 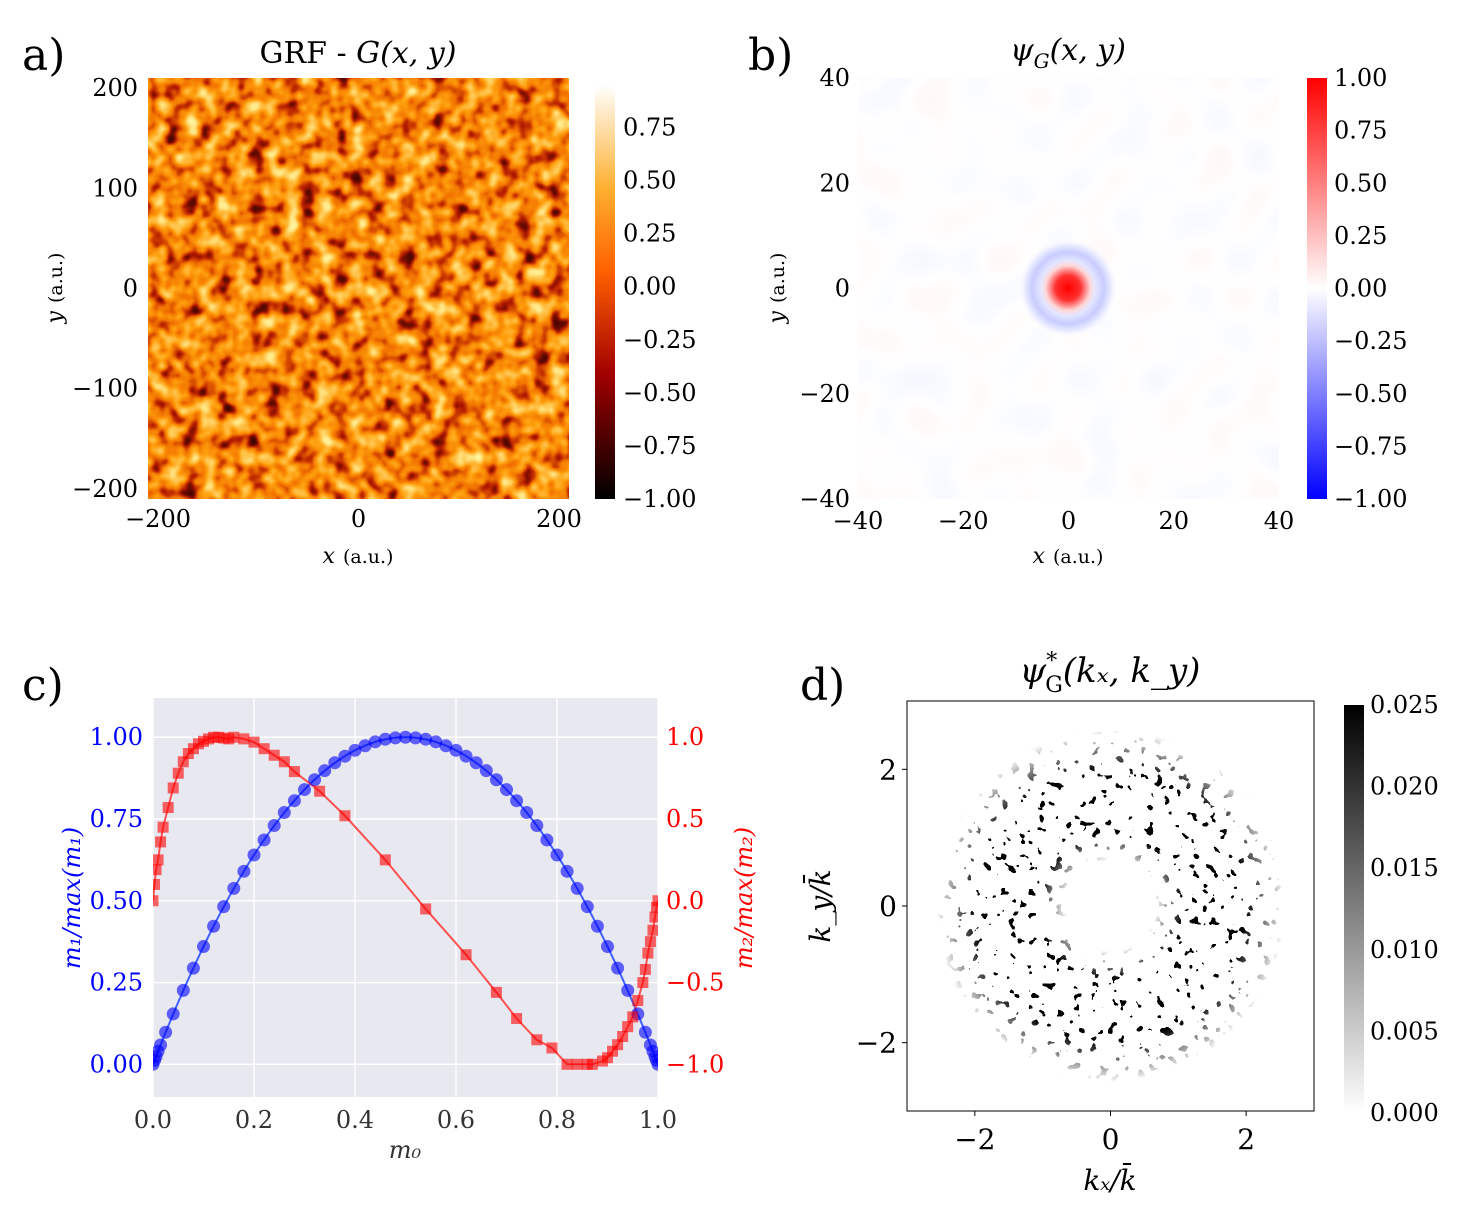 What do you see at coordinates (368, 557) in the screenshot?
I see `panel-a-xlabel-unit: (a.u.)` at bounding box center [368, 557].